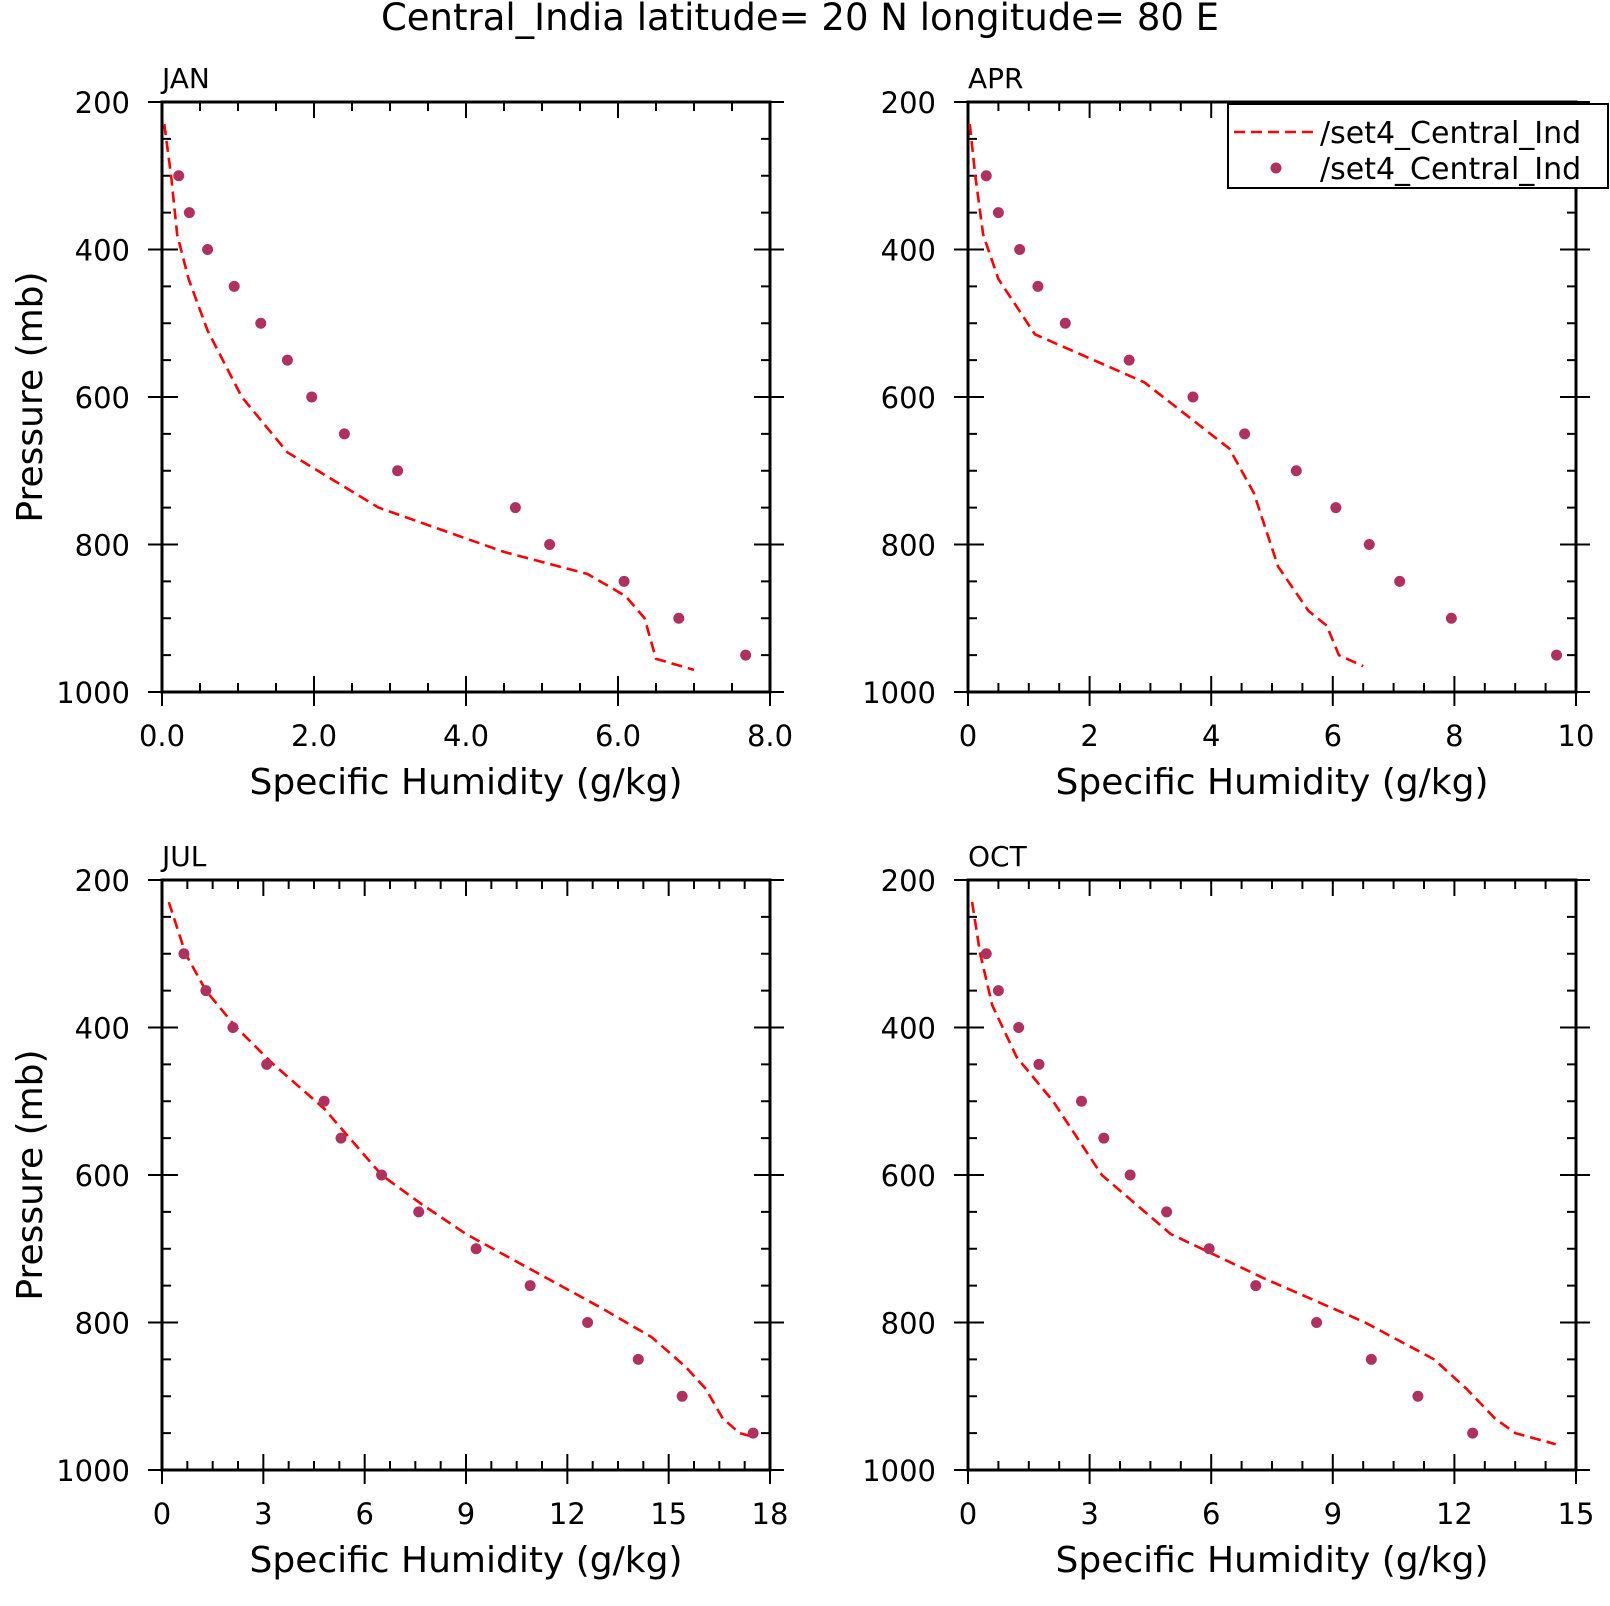 This screenshot has width=1610, height=1606. I want to click on x-tick-label: 4, so click(1211, 736).